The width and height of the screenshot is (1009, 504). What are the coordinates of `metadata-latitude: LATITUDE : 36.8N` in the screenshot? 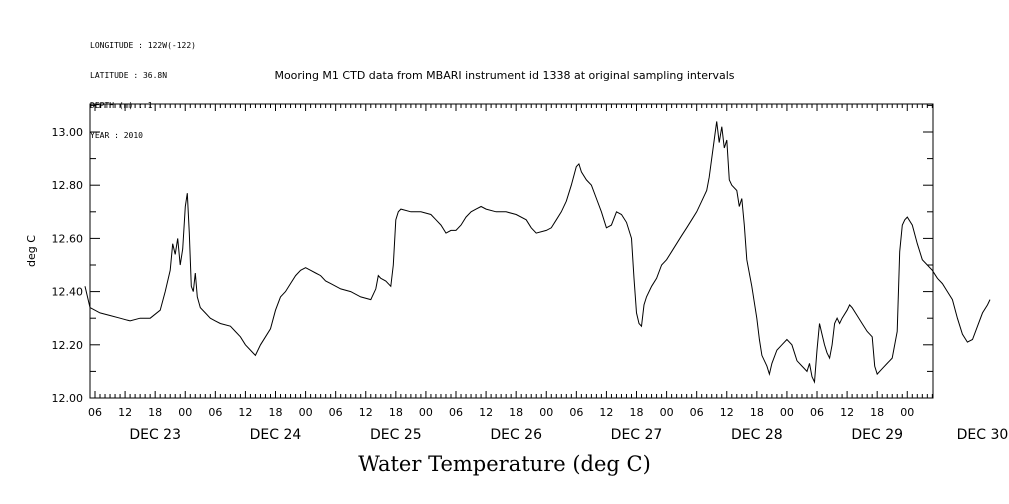 It's located at (129, 75).